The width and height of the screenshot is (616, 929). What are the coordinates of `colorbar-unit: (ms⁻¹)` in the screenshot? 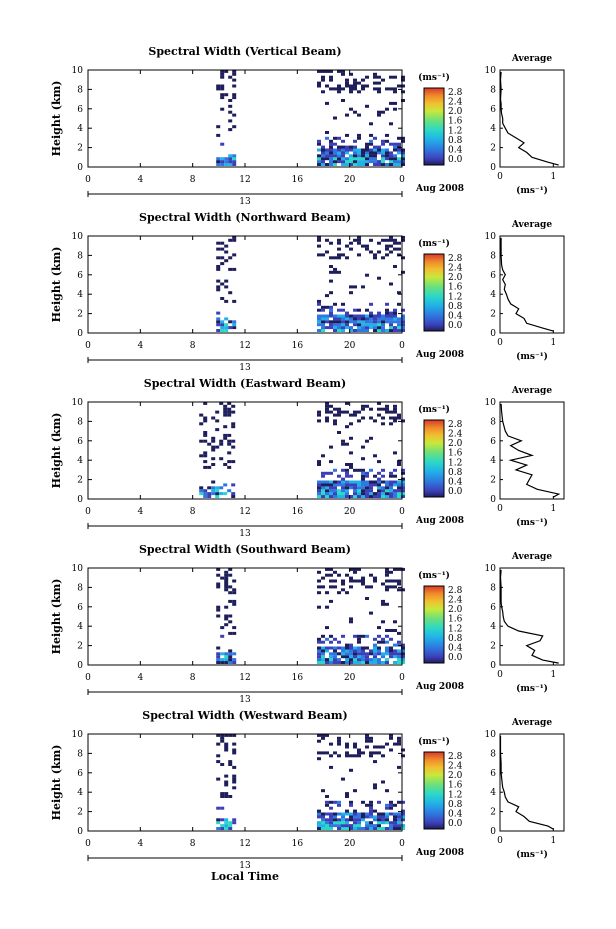 It's located at (434, 575).